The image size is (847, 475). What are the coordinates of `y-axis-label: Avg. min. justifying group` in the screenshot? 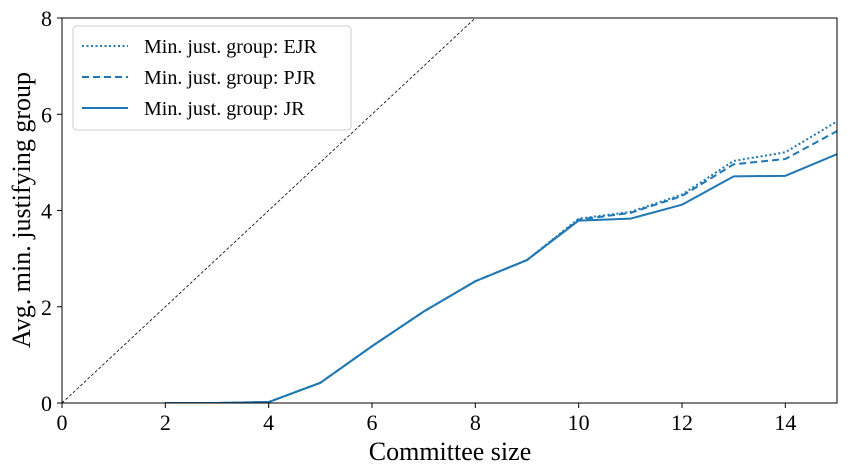 It's located at (21, 210).